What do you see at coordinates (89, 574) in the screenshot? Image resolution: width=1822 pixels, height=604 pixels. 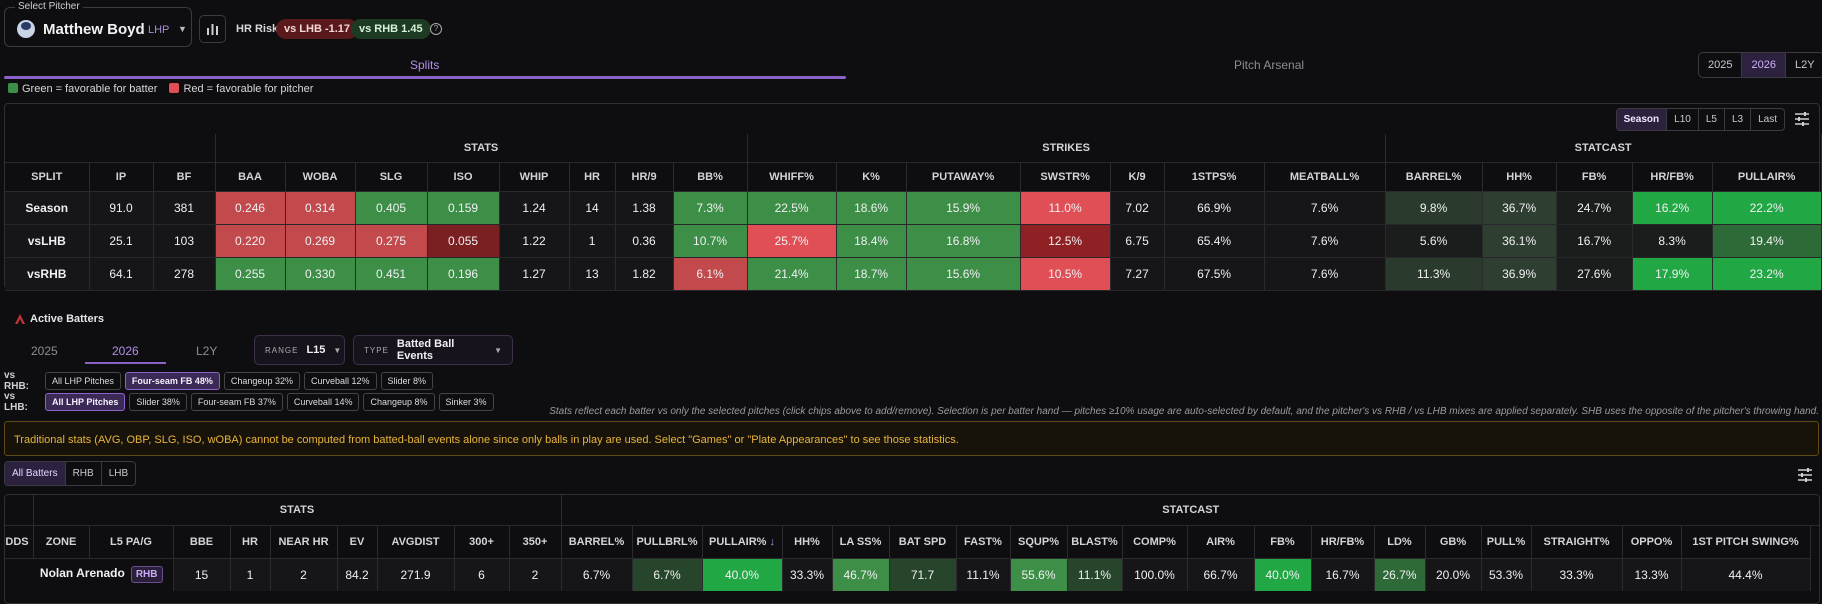 I see `batter-name-cell: Nolan Arenado RHB` at bounding box center [89, 574].